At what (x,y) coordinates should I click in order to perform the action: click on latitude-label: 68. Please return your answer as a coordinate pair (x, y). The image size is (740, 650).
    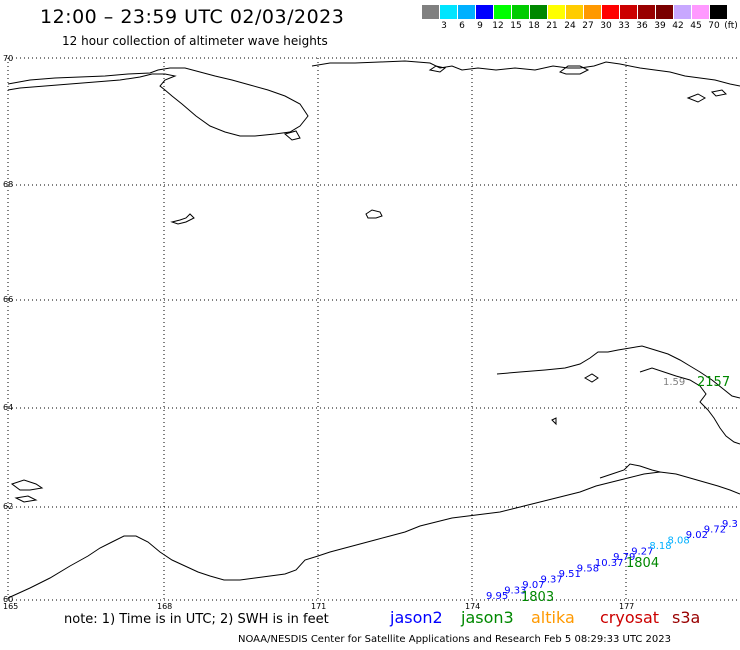
    Looking at the image, I should click on (8, 184).